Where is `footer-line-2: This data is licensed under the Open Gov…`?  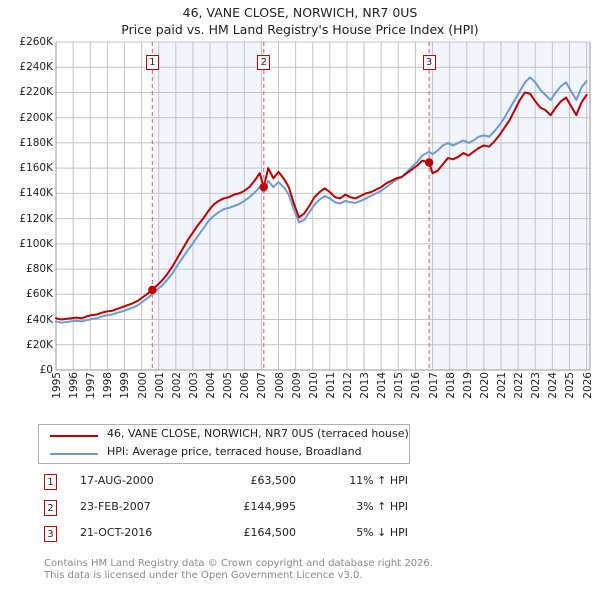 footer-line-2: This data is licensed under the Open Gov… is located at coordinates (203, 575).